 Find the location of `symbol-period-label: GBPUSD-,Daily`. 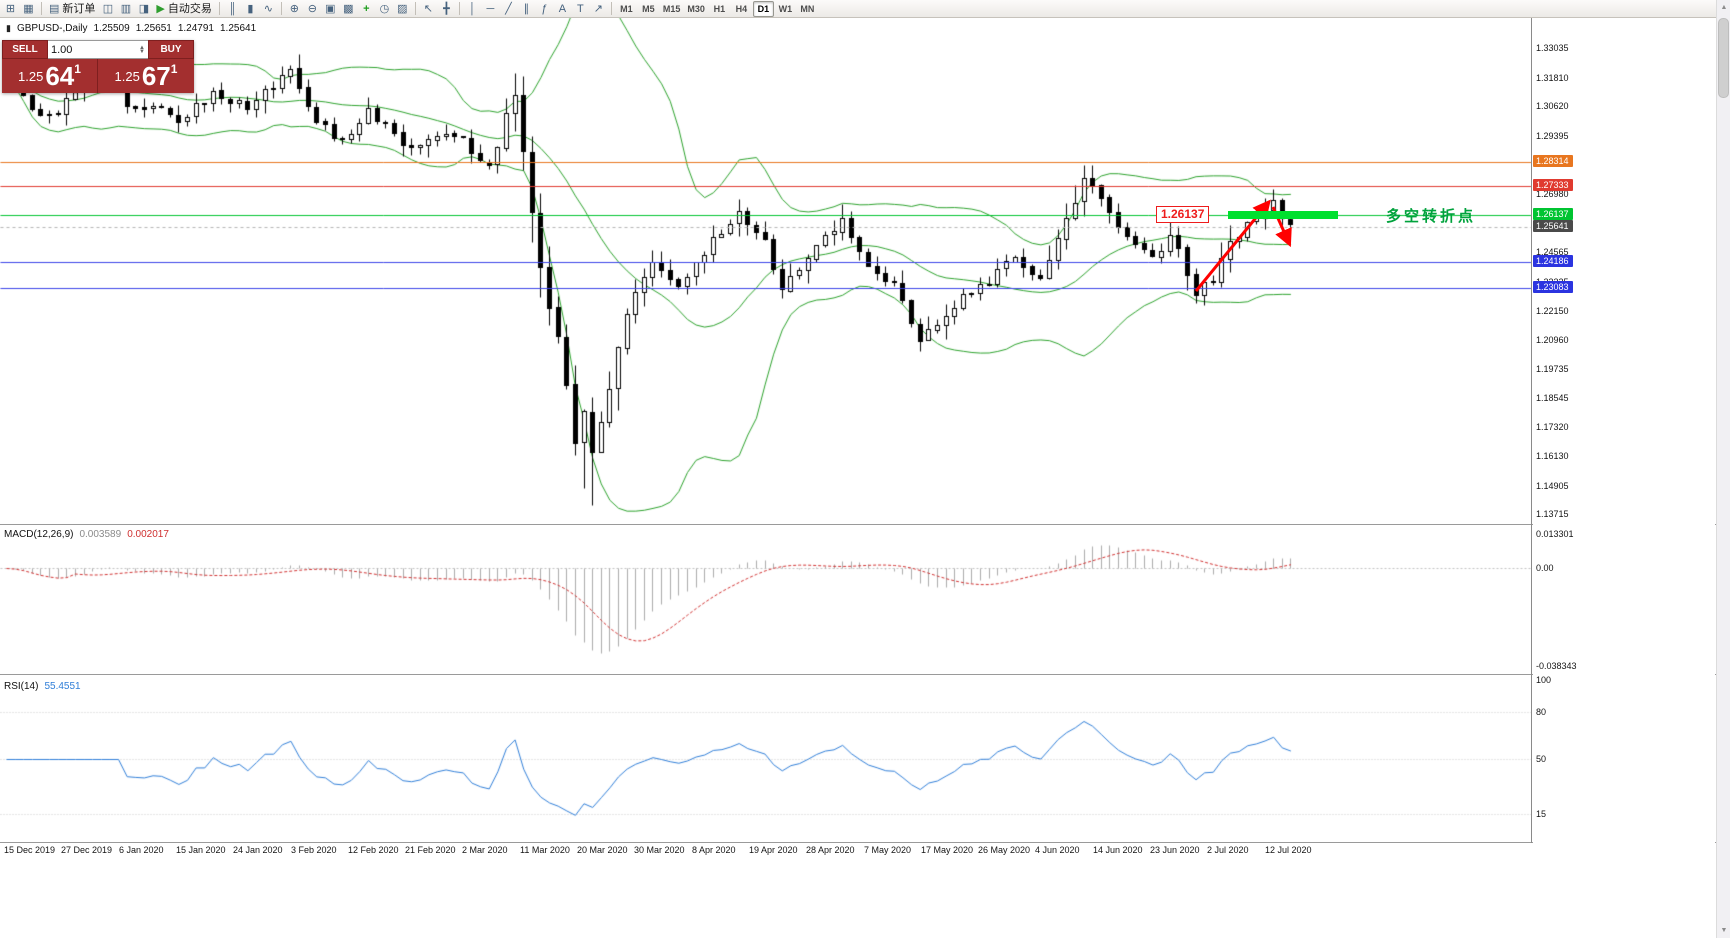

symbol-period-label: GBPUSD-,Daily is located at coordinates (52, 28).